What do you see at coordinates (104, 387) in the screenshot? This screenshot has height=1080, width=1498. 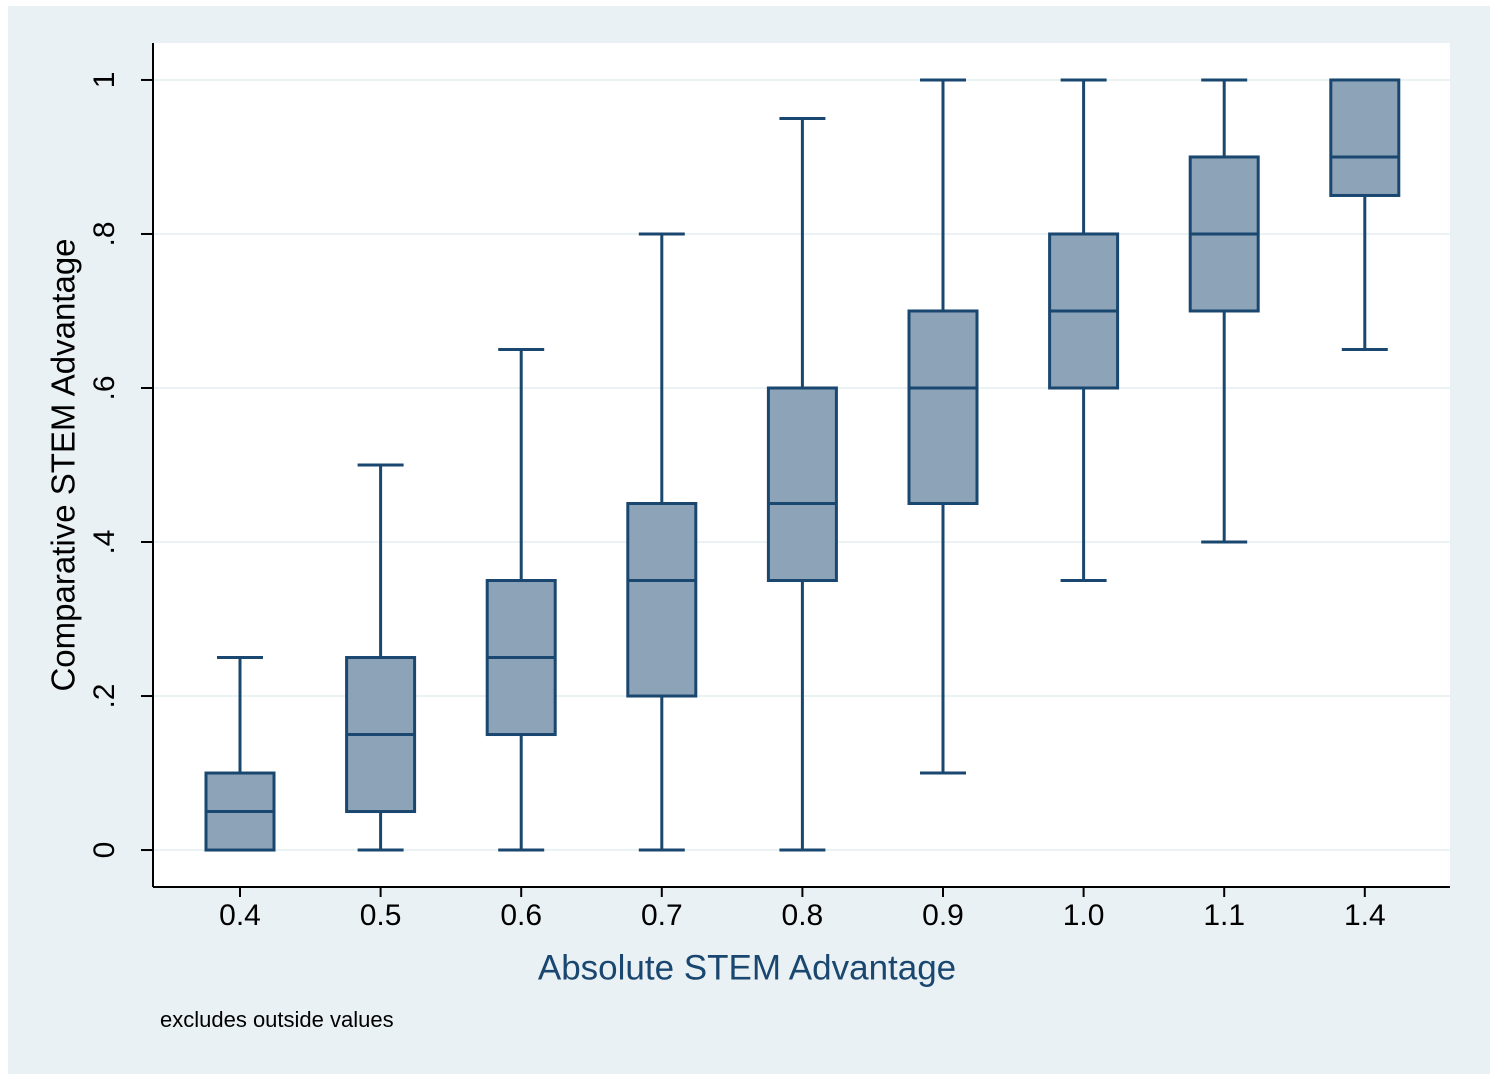 I see `y-tick-label: .6` at bounding box center [104, 387].